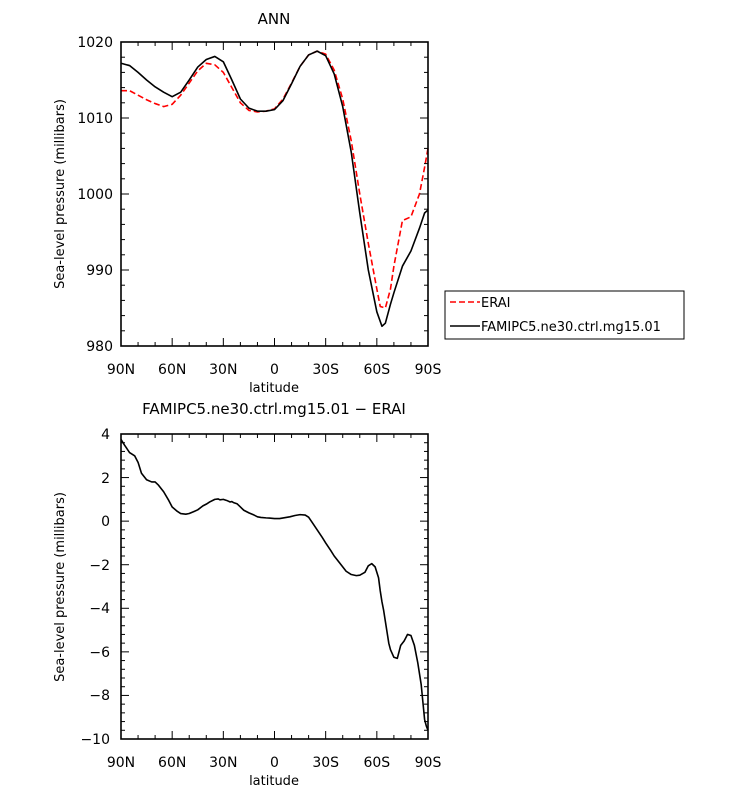 The image size is (733, 796). I want to click on legend: ERAI FAMIPC5.ne30.ctrl.mg15.01, so click(564, 315).